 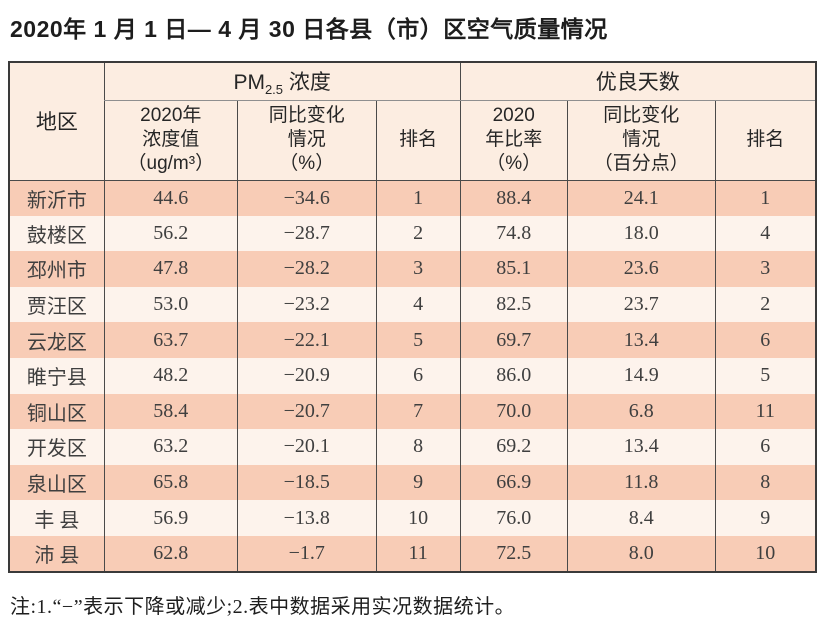 What do you see at coordinates (765, 518) in the screenshot?
I see `cell-good-rank: 9` at bounding box center [765, 518].